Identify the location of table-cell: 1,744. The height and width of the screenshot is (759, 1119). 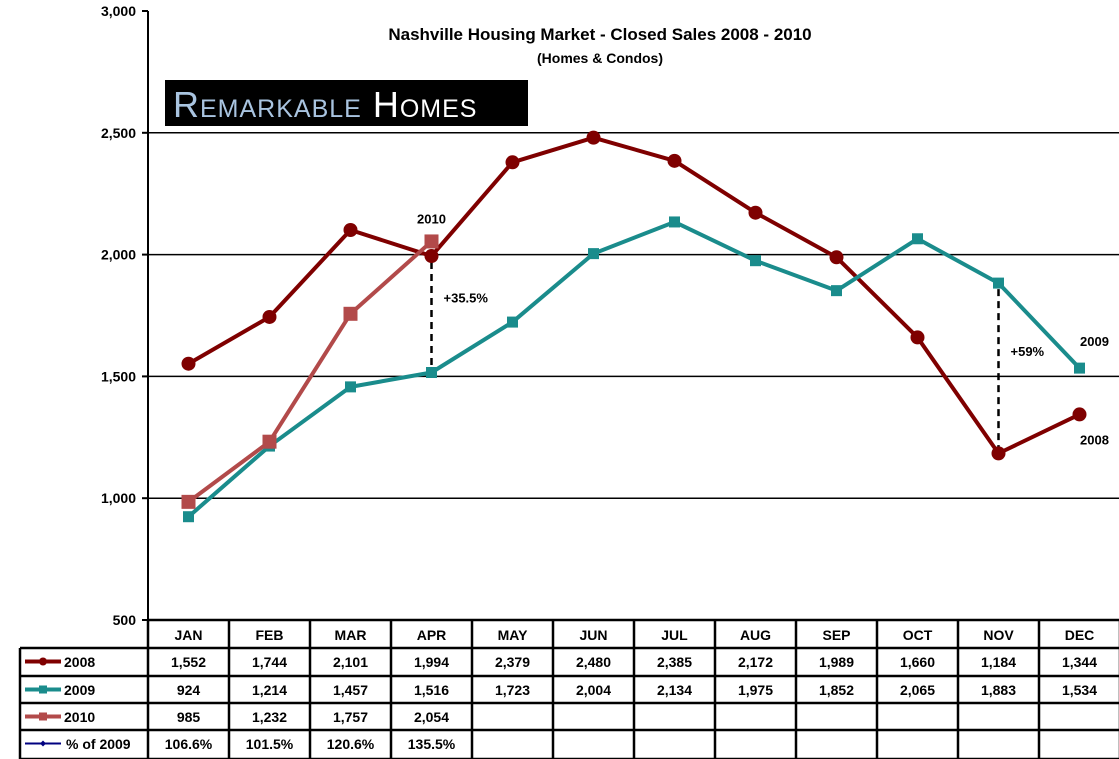
(269, 662).